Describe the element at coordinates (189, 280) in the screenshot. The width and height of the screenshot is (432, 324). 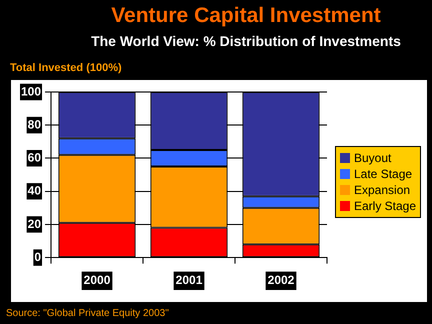
I see `x-tick-label: 2001` at that location.